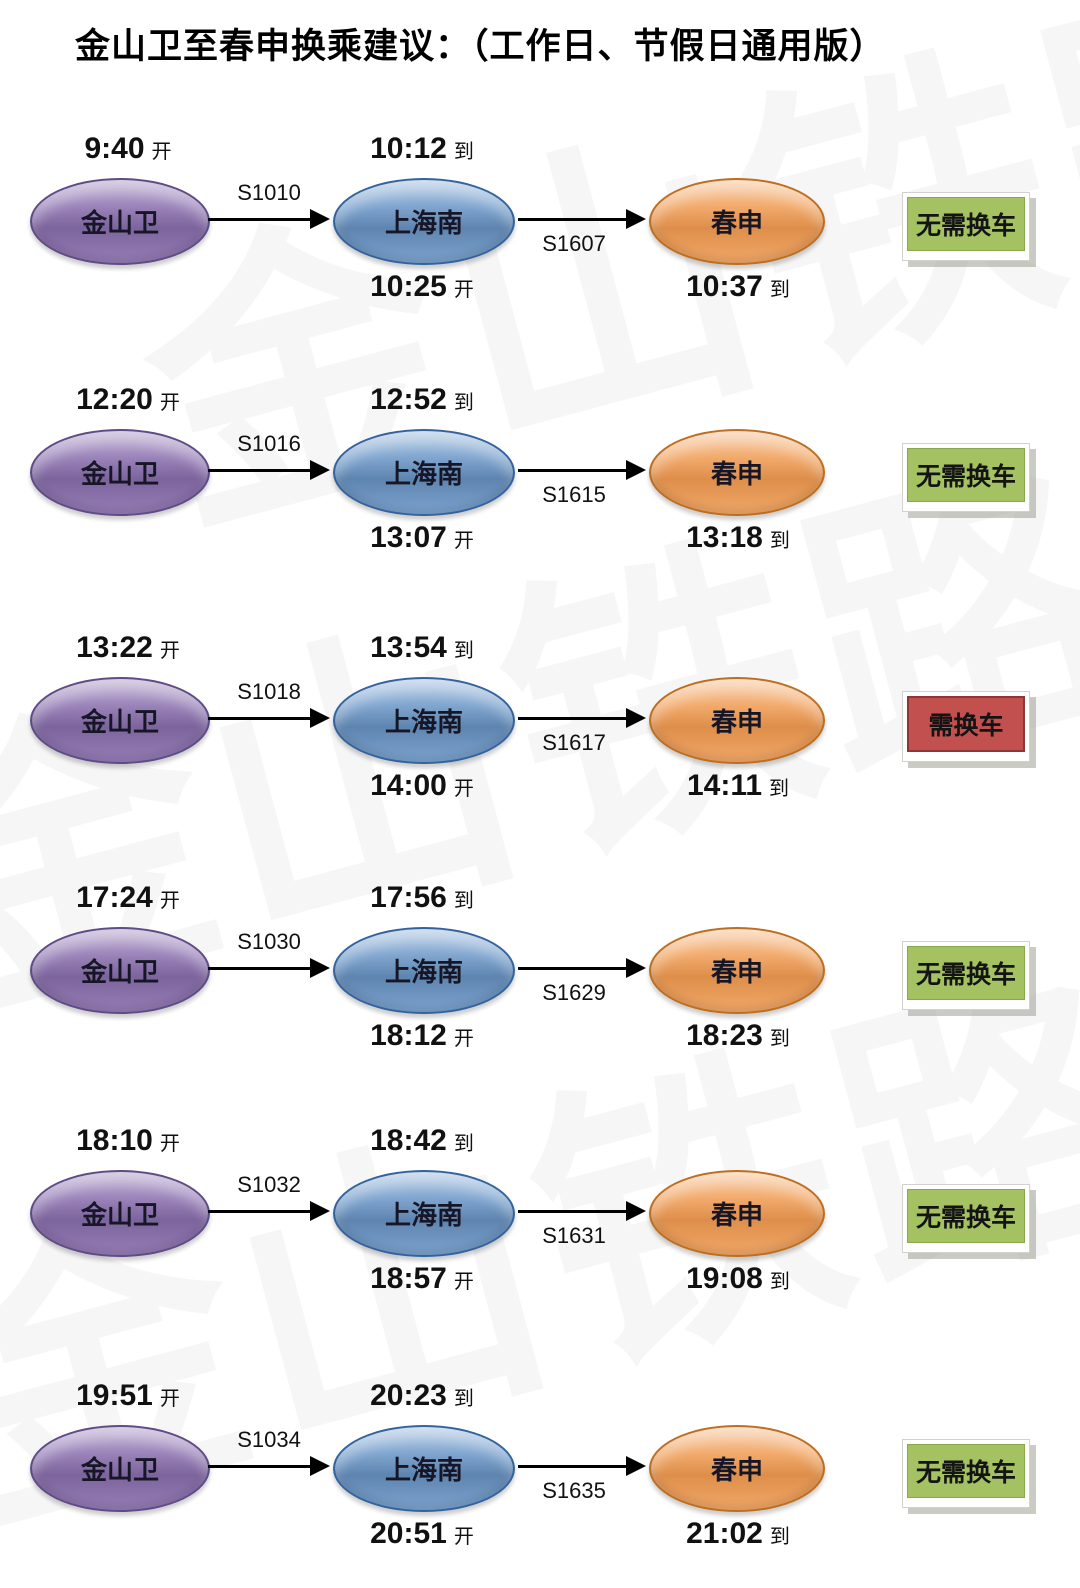 The image size is (1080, 1588). What do you see at coordinates (128, 1141) in the screenshot?
I see `origin-depart-time: 18:10 开` at bounding box center [128, 1141].